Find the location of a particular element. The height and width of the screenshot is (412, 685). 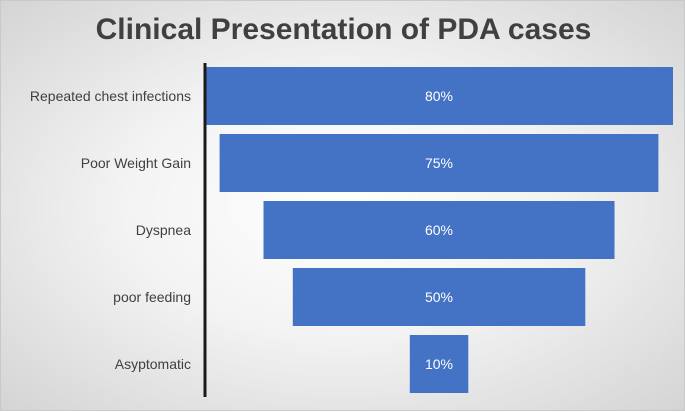

category-label: Asyptomatic is located at coordinates (153, 364).